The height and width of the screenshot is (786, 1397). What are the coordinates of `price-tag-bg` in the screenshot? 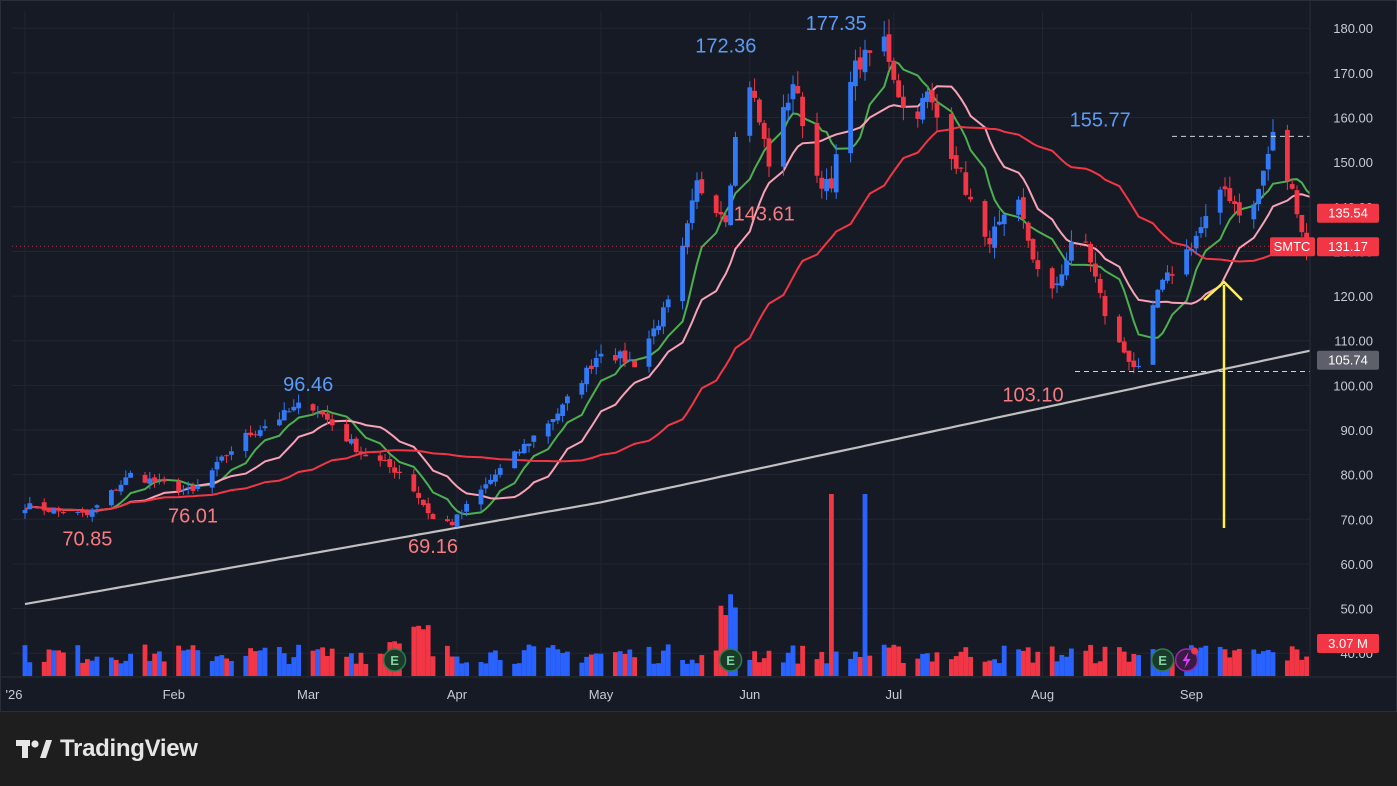 It's located at (1348, 247).